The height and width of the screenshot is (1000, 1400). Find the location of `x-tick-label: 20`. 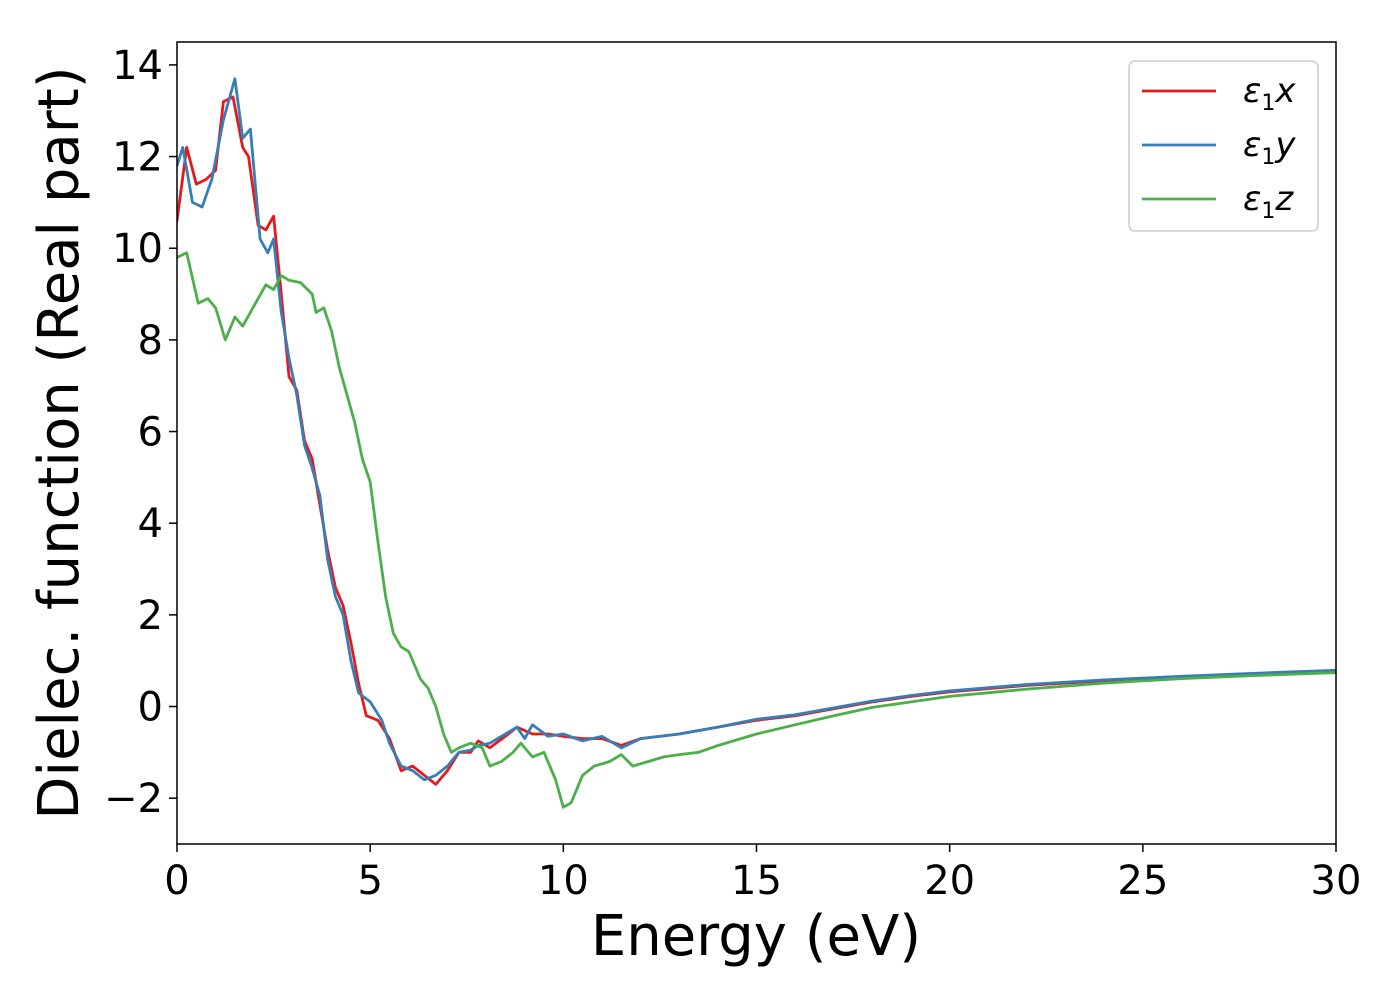

x-tick-label: 20 is located at coordinates (949, 881).